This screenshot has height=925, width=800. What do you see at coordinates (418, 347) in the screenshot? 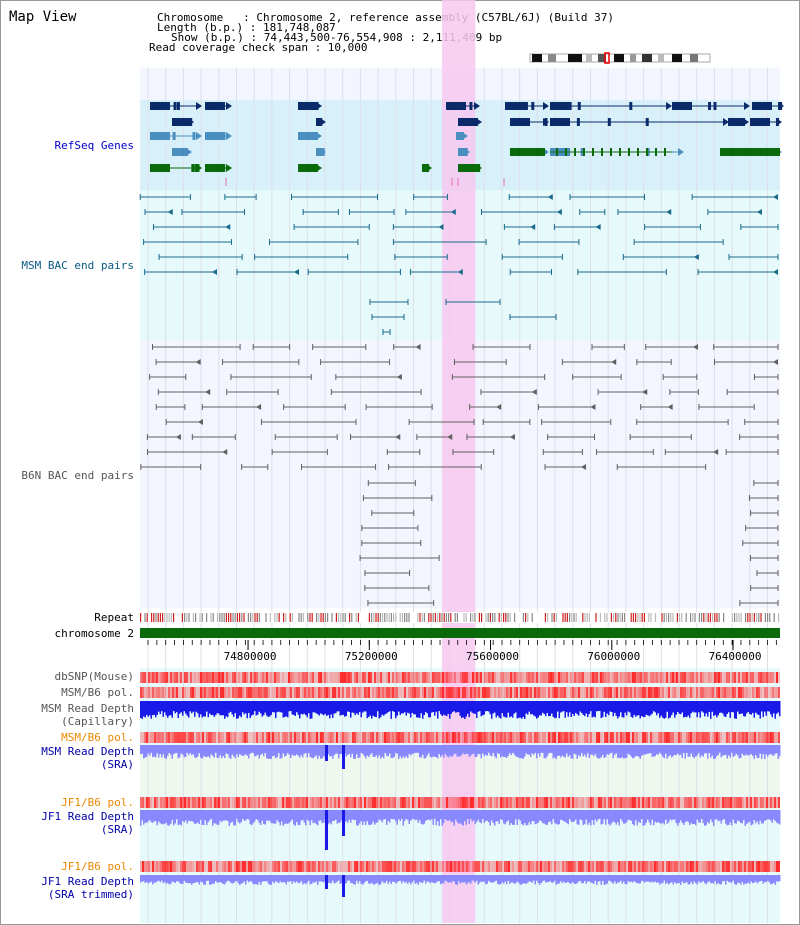
I see `b6n-bac-pair-arrow` at bounding box center [418, 347].